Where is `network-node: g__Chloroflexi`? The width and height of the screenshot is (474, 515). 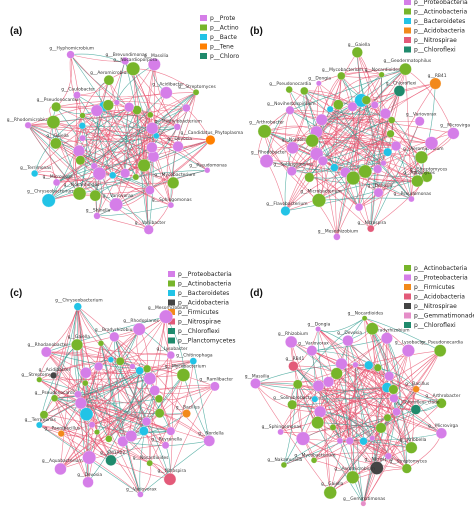
network-node: g__Chloroflexi is located at coordinates (401, 88).